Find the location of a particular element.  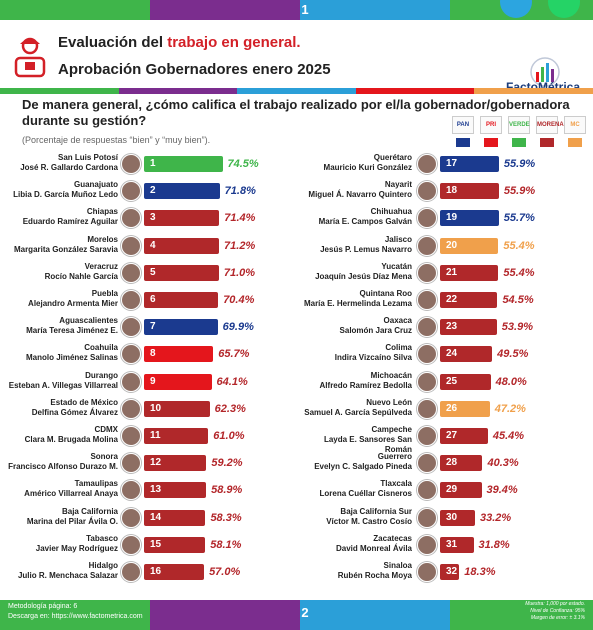

value-label: 45.4% is located at coordinates (508, 436).